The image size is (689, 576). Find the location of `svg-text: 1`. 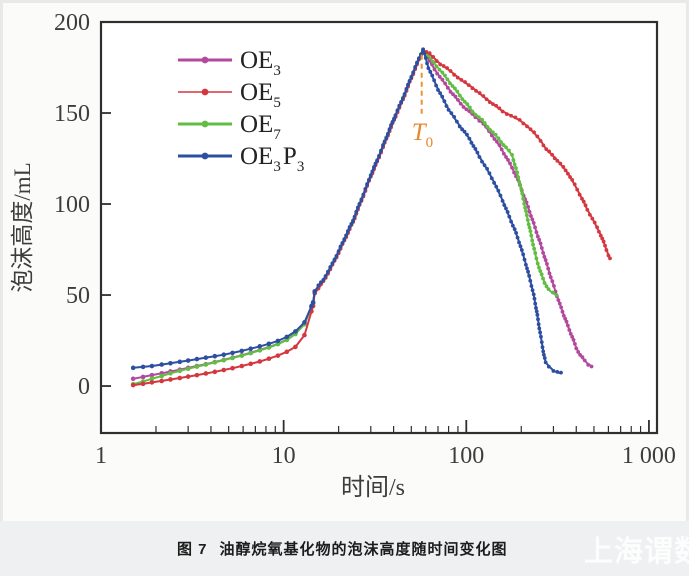

svg-text: 1 is located at coordinates (101, 456).